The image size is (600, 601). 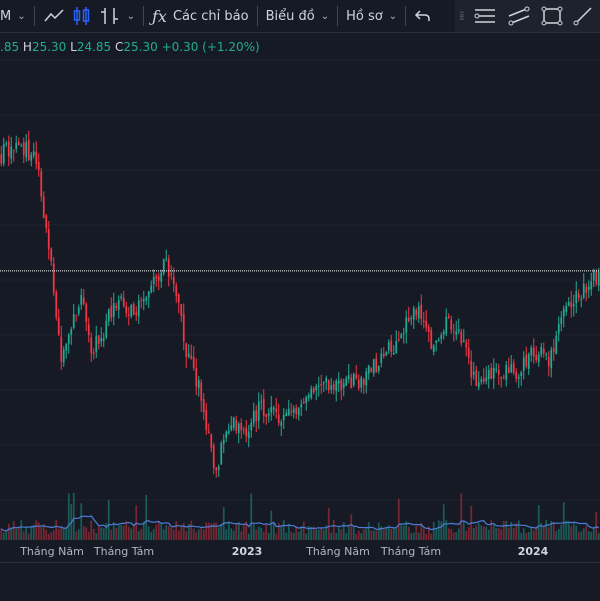 I want to click on drag-handle-icon: ⁞⁞, so click(x=461, y=16).